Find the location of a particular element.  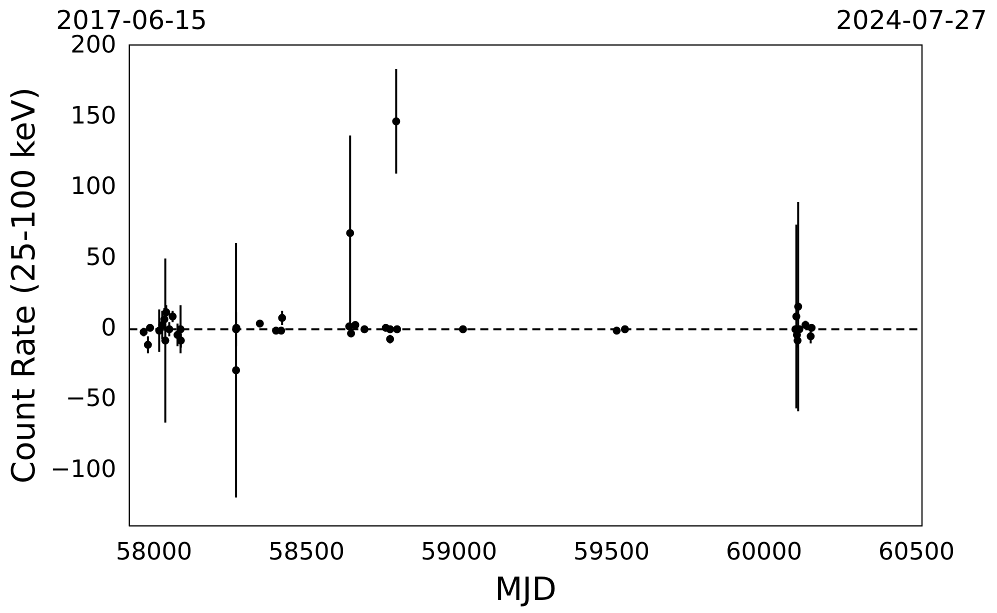

y-tick-label: 100 is located at coordinates (93, 186).